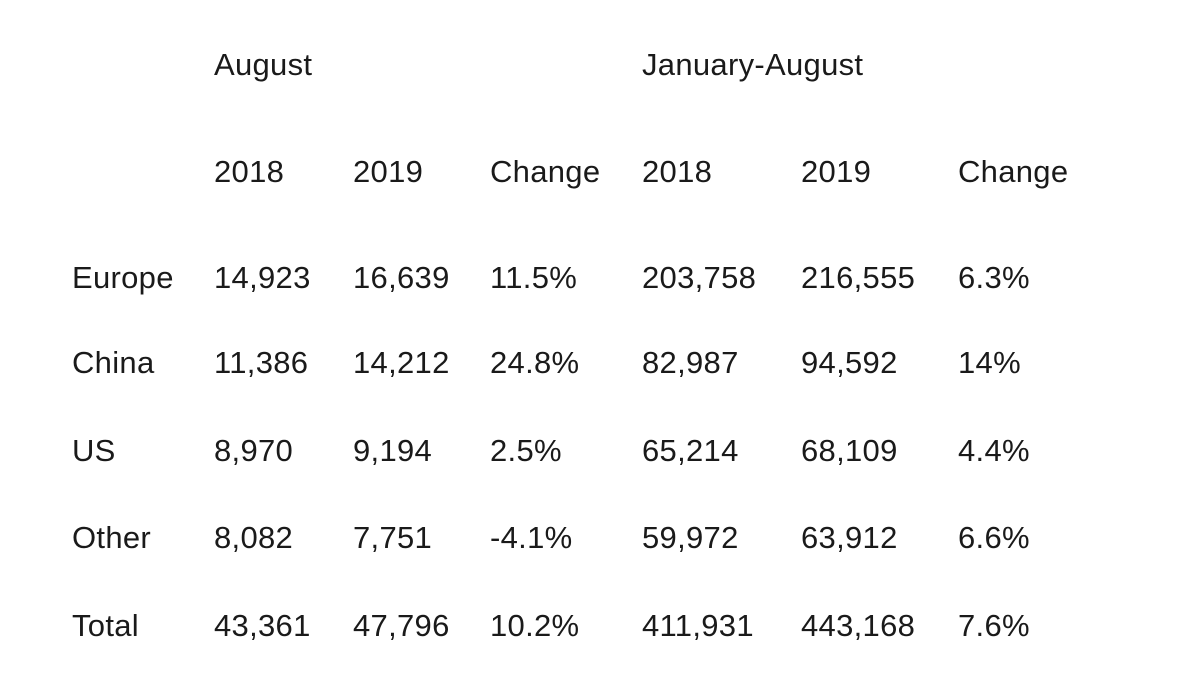  Describe the element at coordinates (388, 171) in the screenshot. I see `column-header-august-2019: 2019` at that location.